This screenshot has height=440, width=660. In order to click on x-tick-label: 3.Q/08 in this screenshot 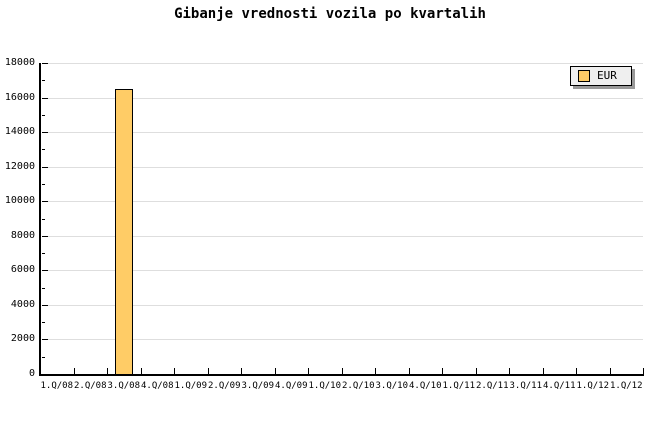, I will do `click(123, 386)`.